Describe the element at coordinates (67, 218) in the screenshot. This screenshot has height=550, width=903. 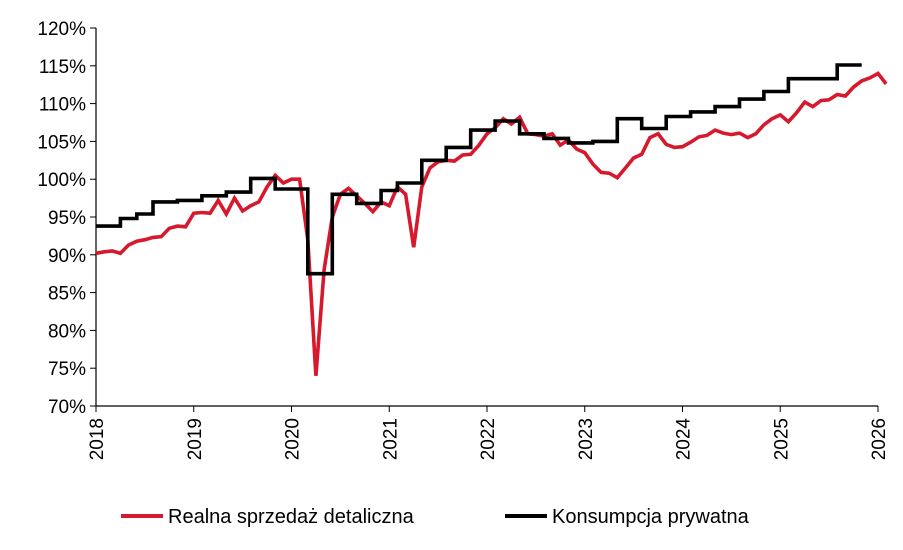
I see `y-tick-label: 95%` at that location.